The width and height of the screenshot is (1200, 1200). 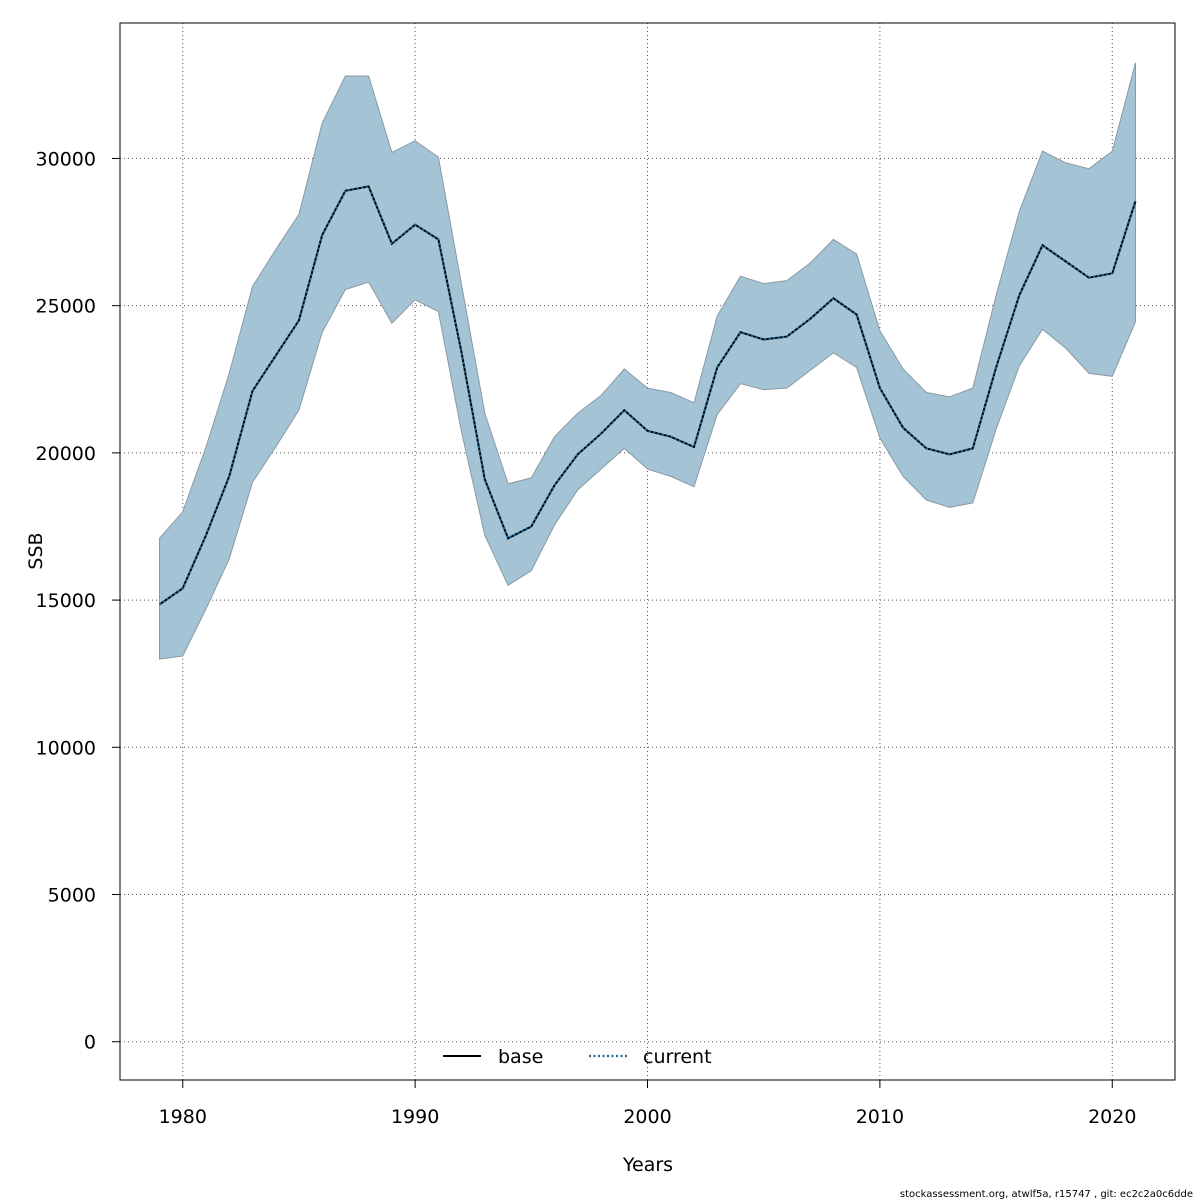 What do you see at coordinates (36, 550) in the screenshot?
I see `y-axis-title: SSB` at bounding box center [36, 550].